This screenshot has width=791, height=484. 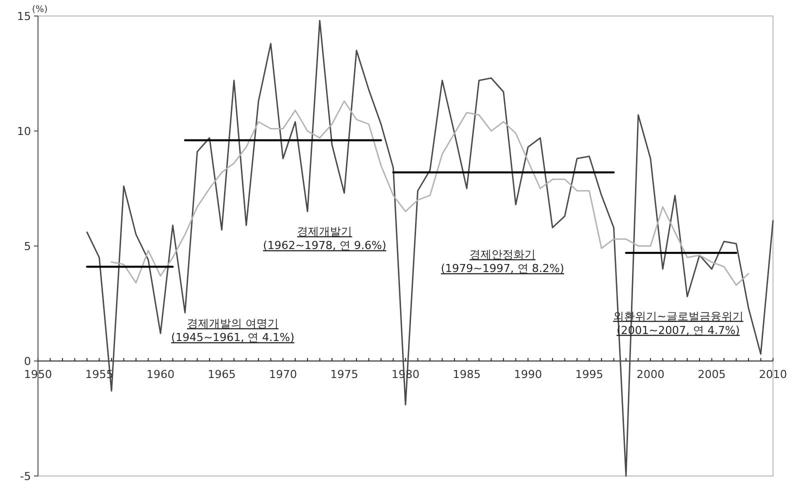 I want to click on x-tick-label: 1965, so click(x=222, y=374).